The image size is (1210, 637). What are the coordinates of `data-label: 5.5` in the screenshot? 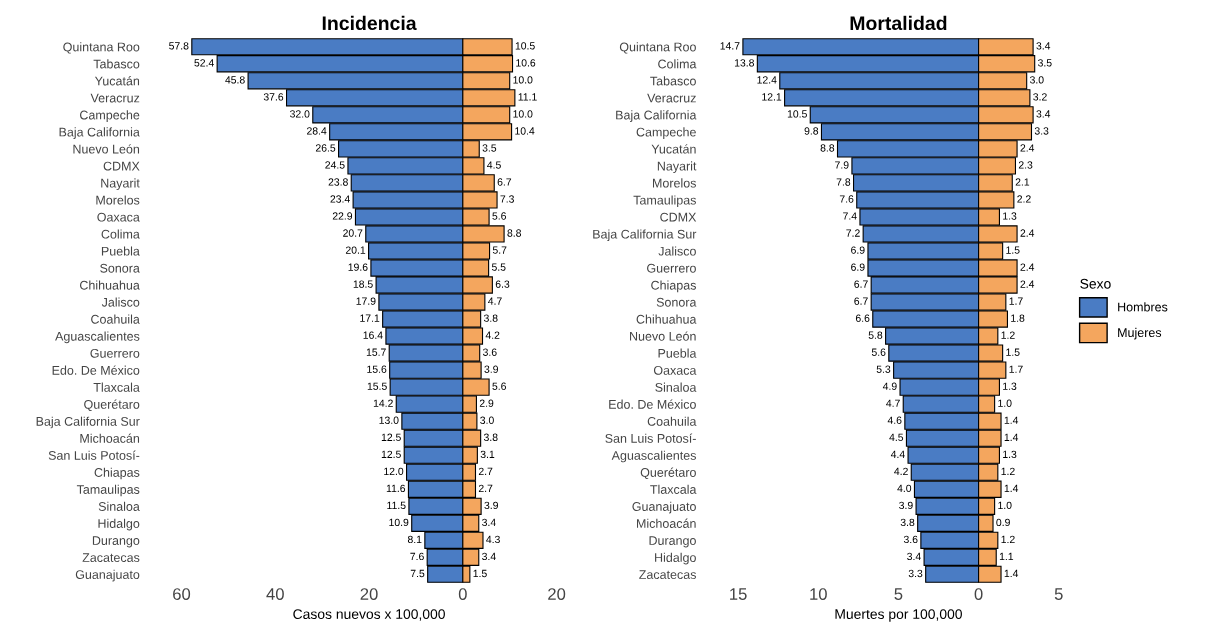 It's located at (498, 267).